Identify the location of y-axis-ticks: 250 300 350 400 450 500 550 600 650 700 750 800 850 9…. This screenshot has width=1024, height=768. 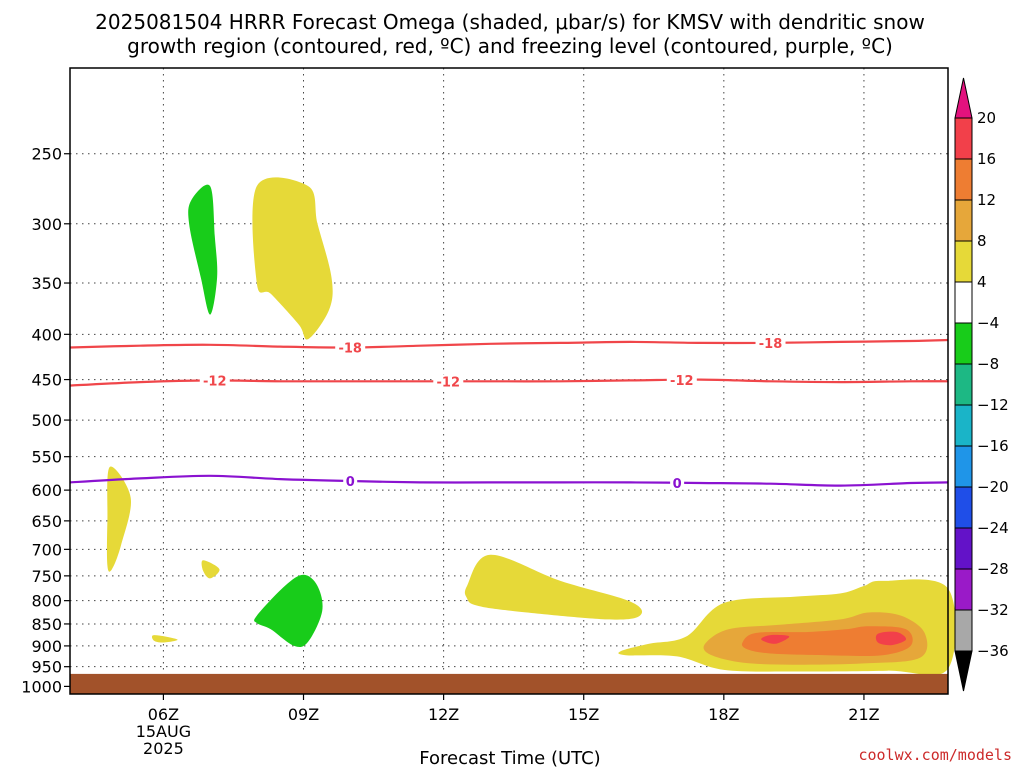
(45, 420).